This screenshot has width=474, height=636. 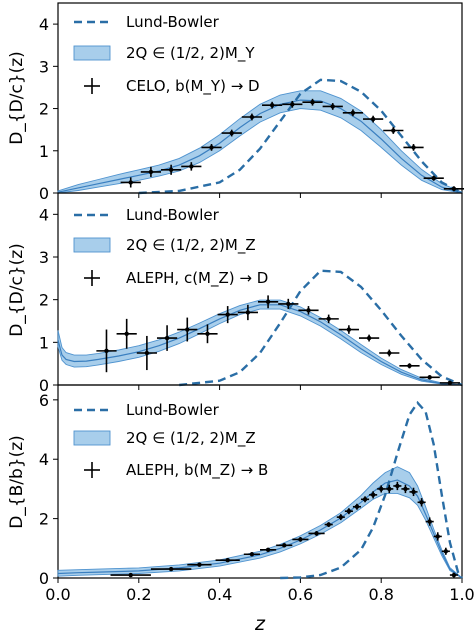 I want to click on x-tick-label: 0.8, so click(x=380, y=594).